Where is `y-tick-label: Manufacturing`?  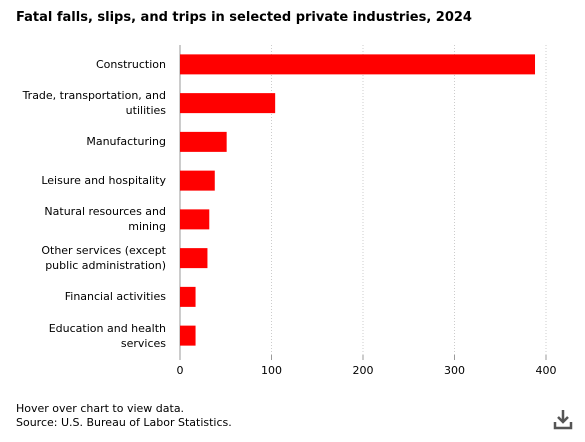 y-tick-label: Manufacturing is located at coordinates (126, 142).